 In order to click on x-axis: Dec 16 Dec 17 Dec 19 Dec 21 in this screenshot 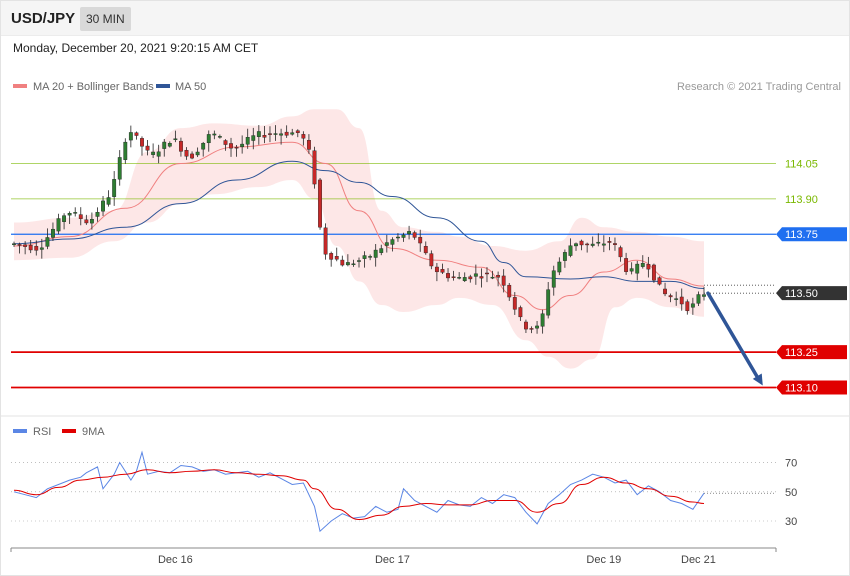, I will do `click(393, 556)`.